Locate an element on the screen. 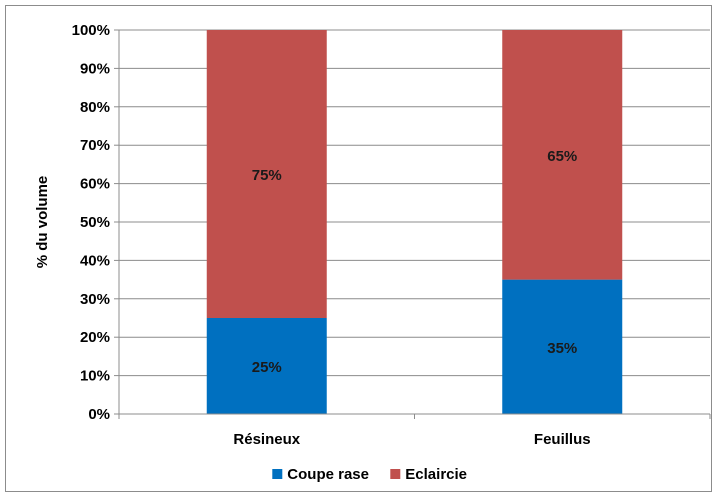 This screenshot has width=717, height=497. y-tick-label: 90% is located at coordinates (95, 68).